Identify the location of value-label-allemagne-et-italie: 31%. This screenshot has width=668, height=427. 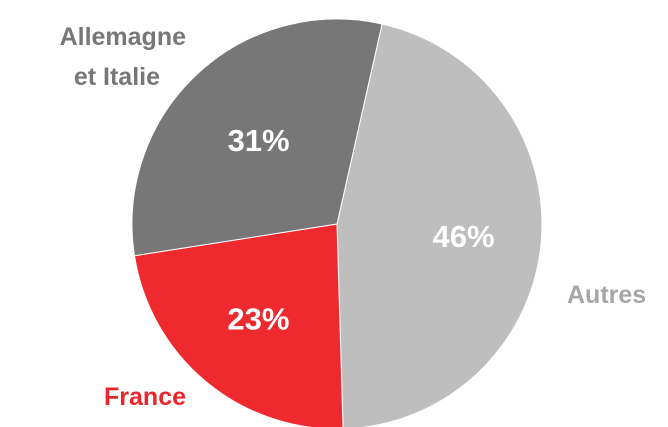
(259, 140).